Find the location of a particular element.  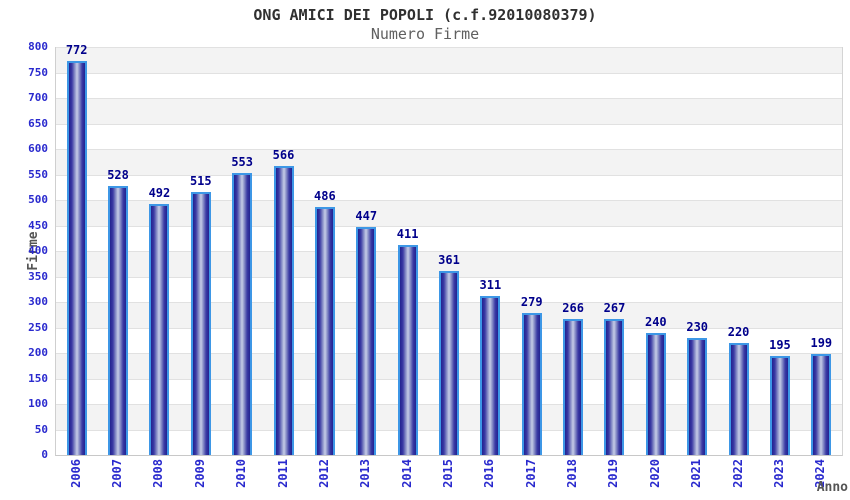

bar-2017 is located at coordinates (532, 384).